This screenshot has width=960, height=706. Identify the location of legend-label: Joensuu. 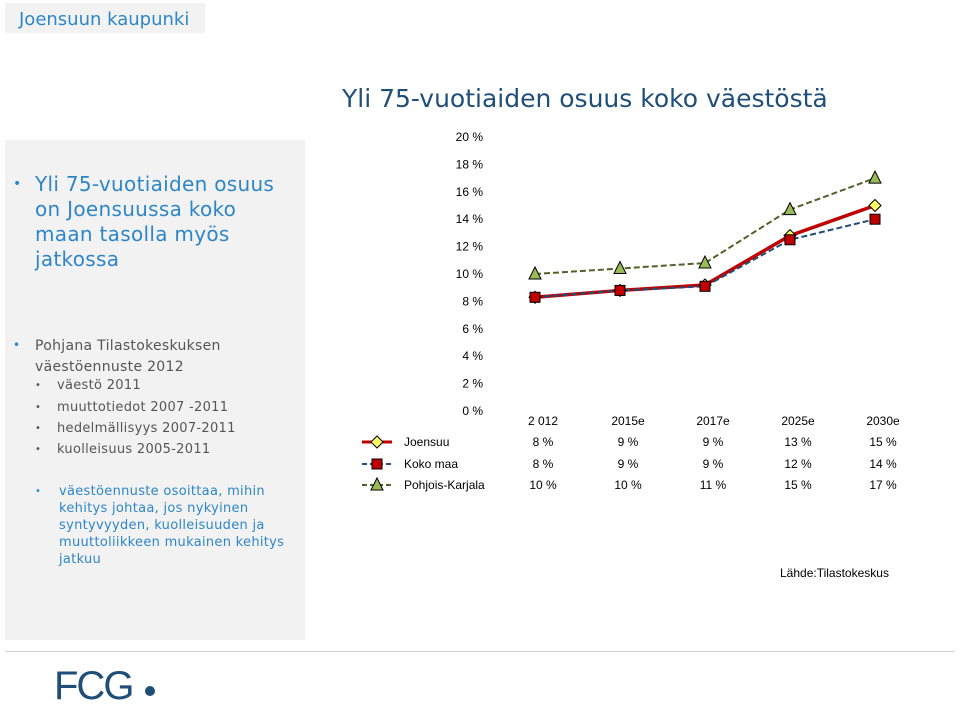
(426, 442).